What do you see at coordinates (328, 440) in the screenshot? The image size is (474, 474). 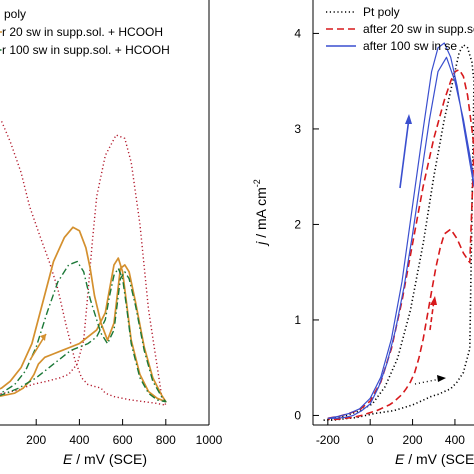 I see `right-x-tick-label: -200` at bounding box center [328, 440].